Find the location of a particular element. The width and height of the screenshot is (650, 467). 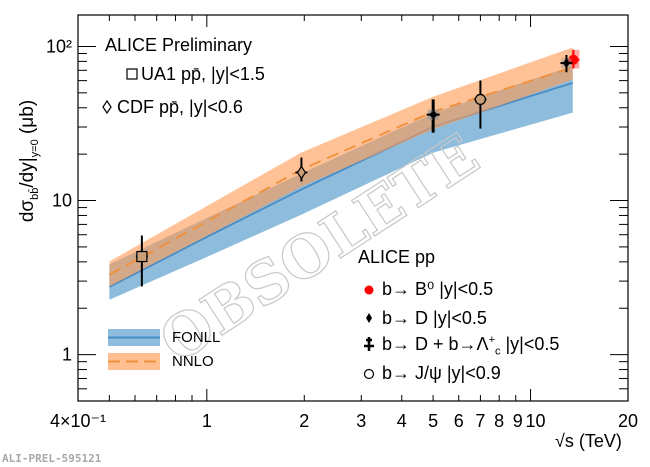

y-title-main: dσ is located at coordinates (27, 211).